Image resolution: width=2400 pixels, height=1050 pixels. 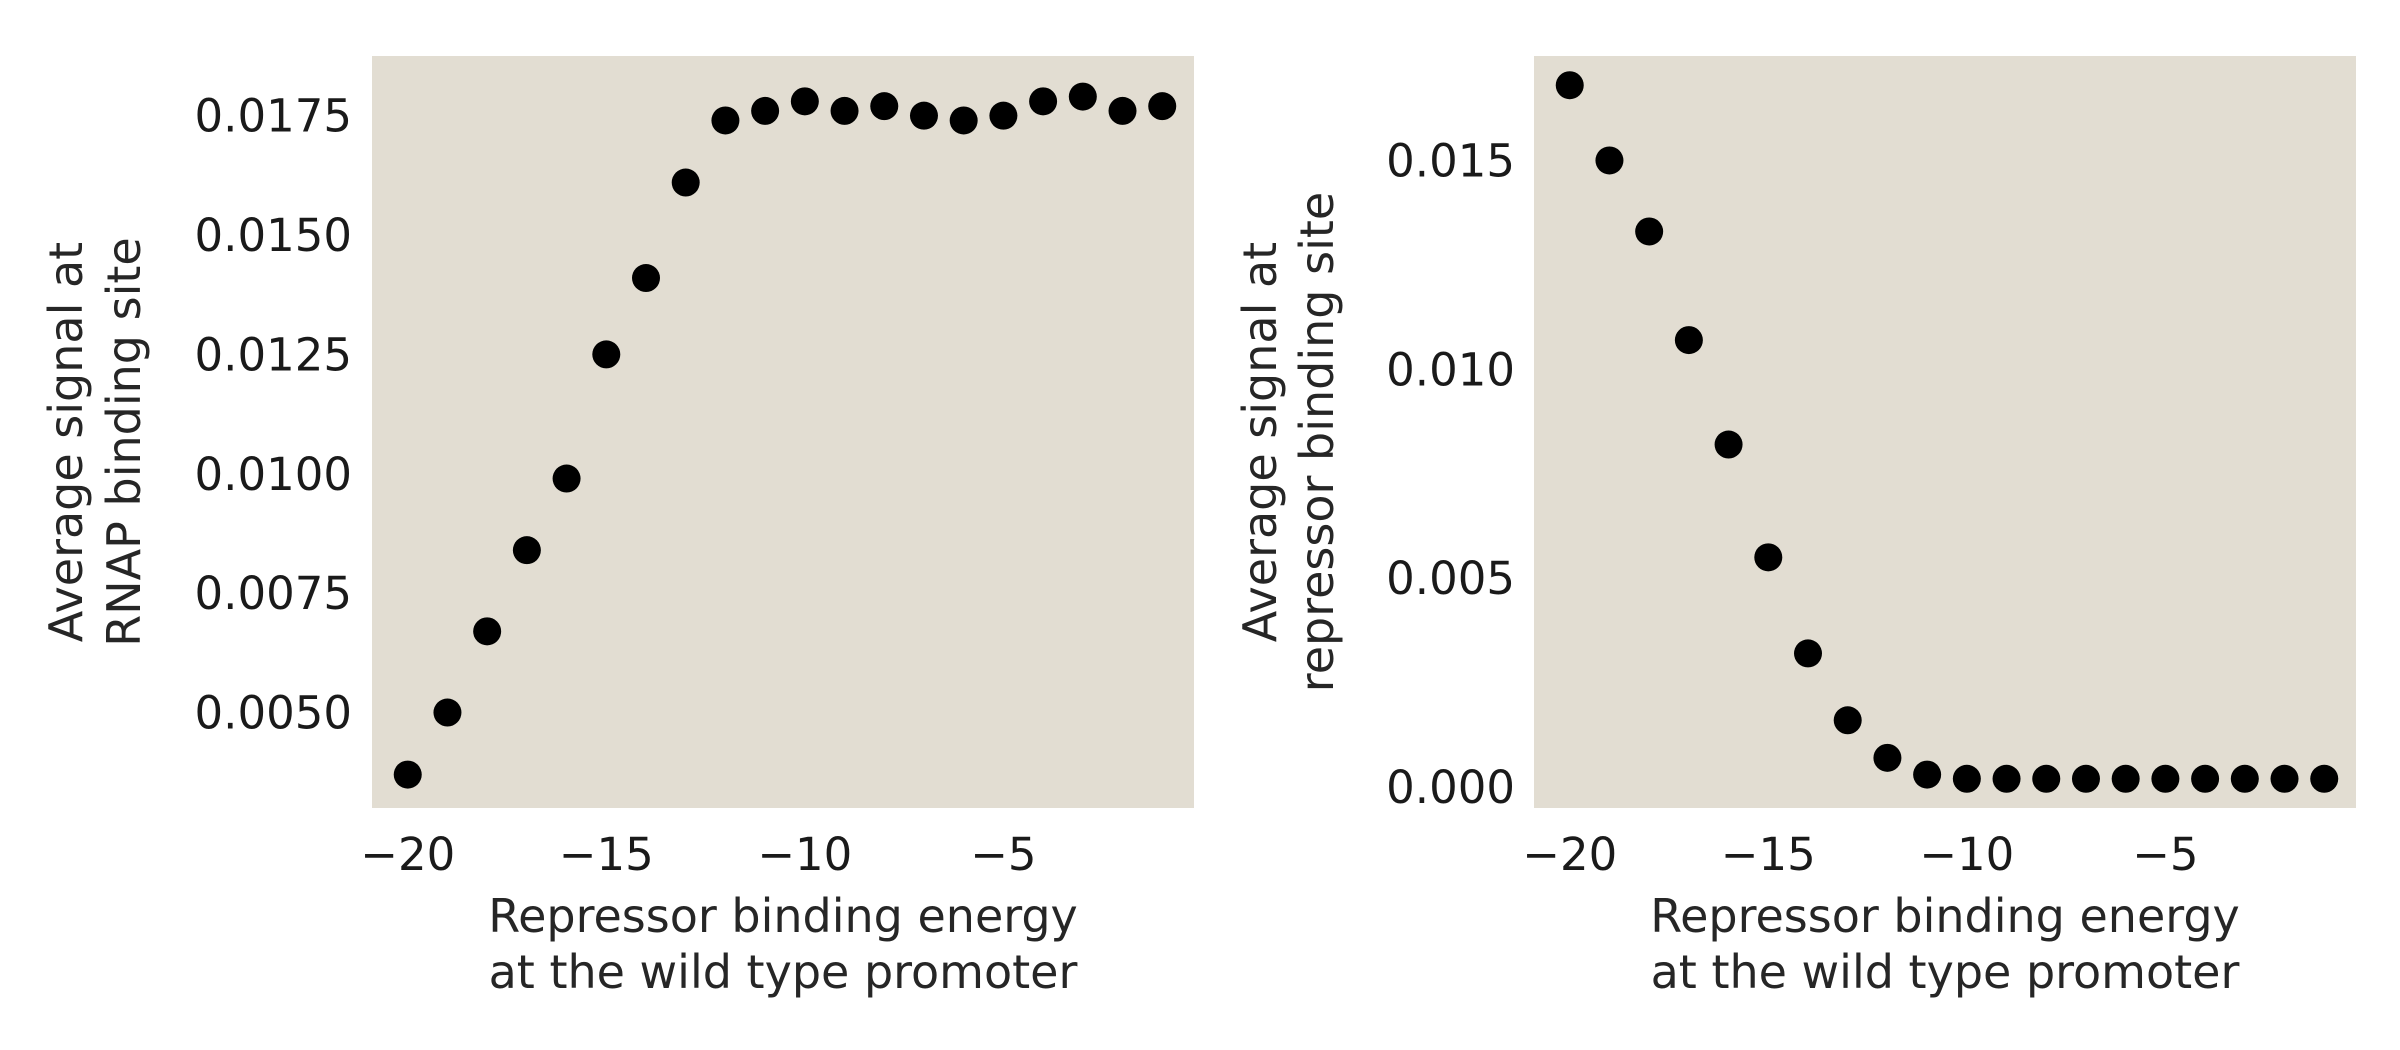 I want to click on y-tick-label: 0.0050, so click(x=273, y=713).